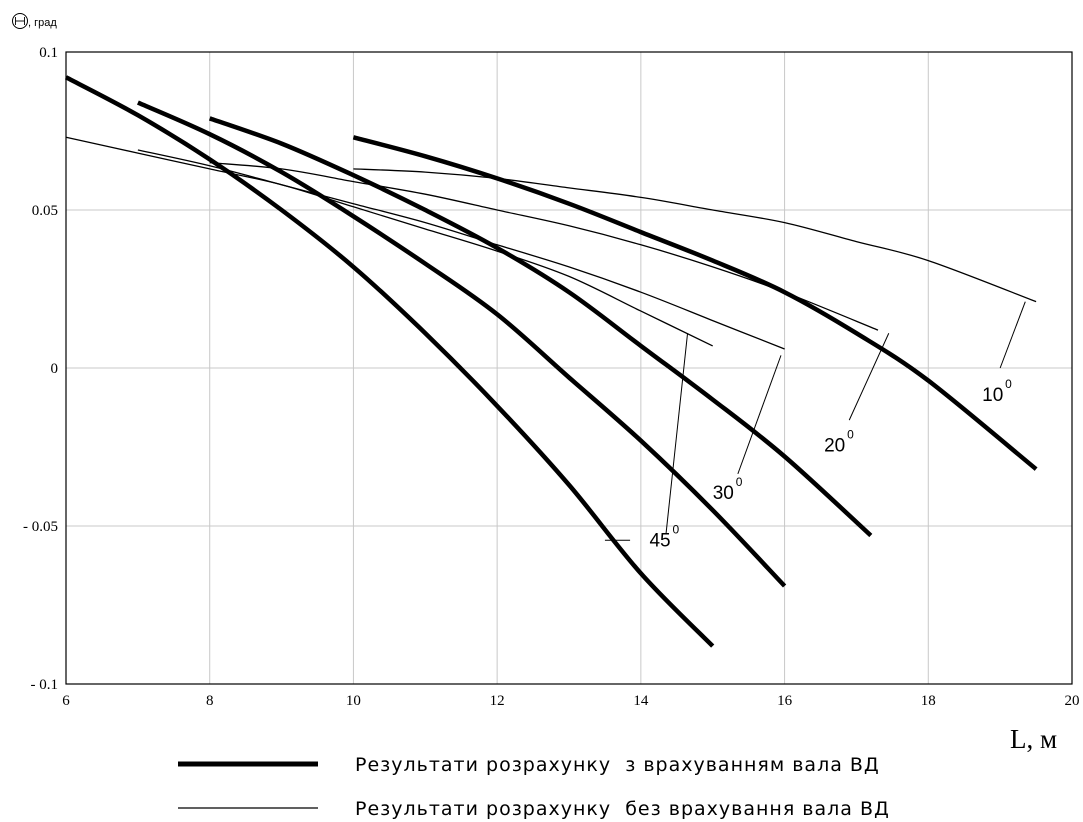  Describe the element at coordinates (210, 701) in the screenshot. I see `x-tick-label-8: 8` at that location.